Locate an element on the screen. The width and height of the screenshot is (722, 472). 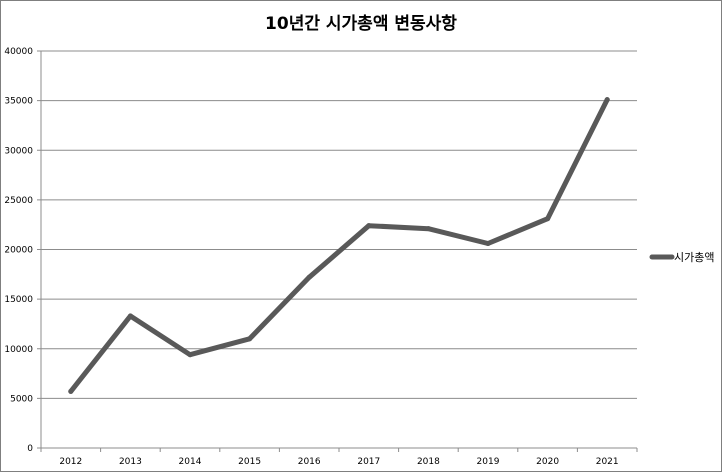
y-tick-label: 10000 is located at coordinates (18, 350).